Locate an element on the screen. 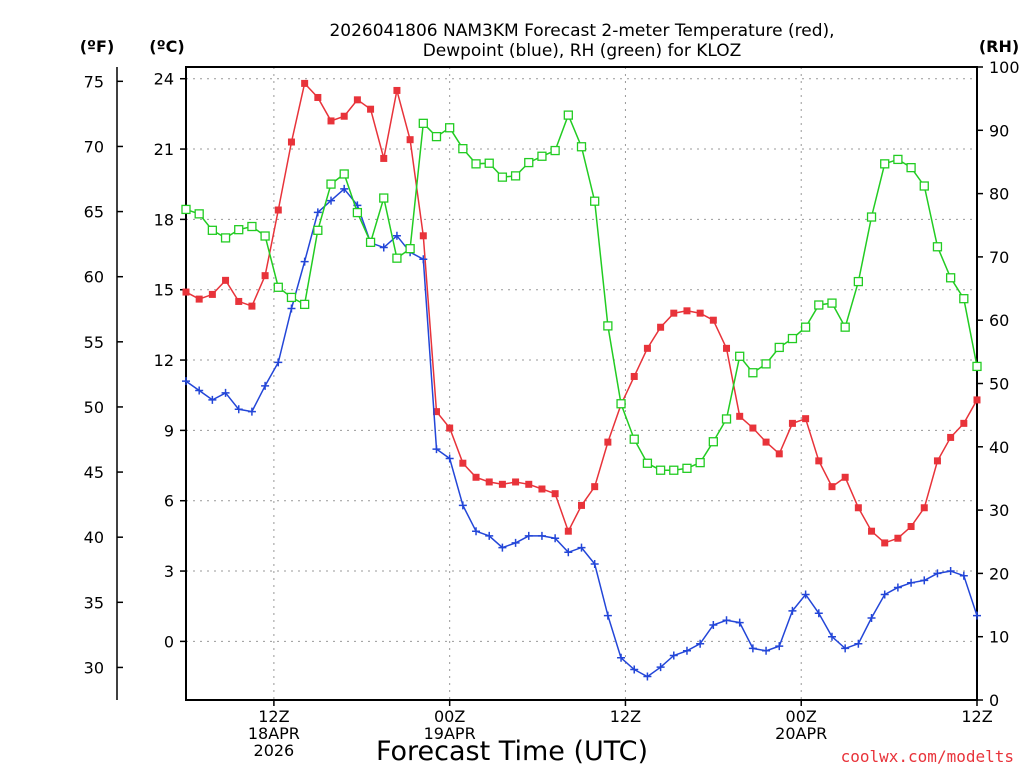  celsius-tick-label: 12 is located at coordinates (164, 360).